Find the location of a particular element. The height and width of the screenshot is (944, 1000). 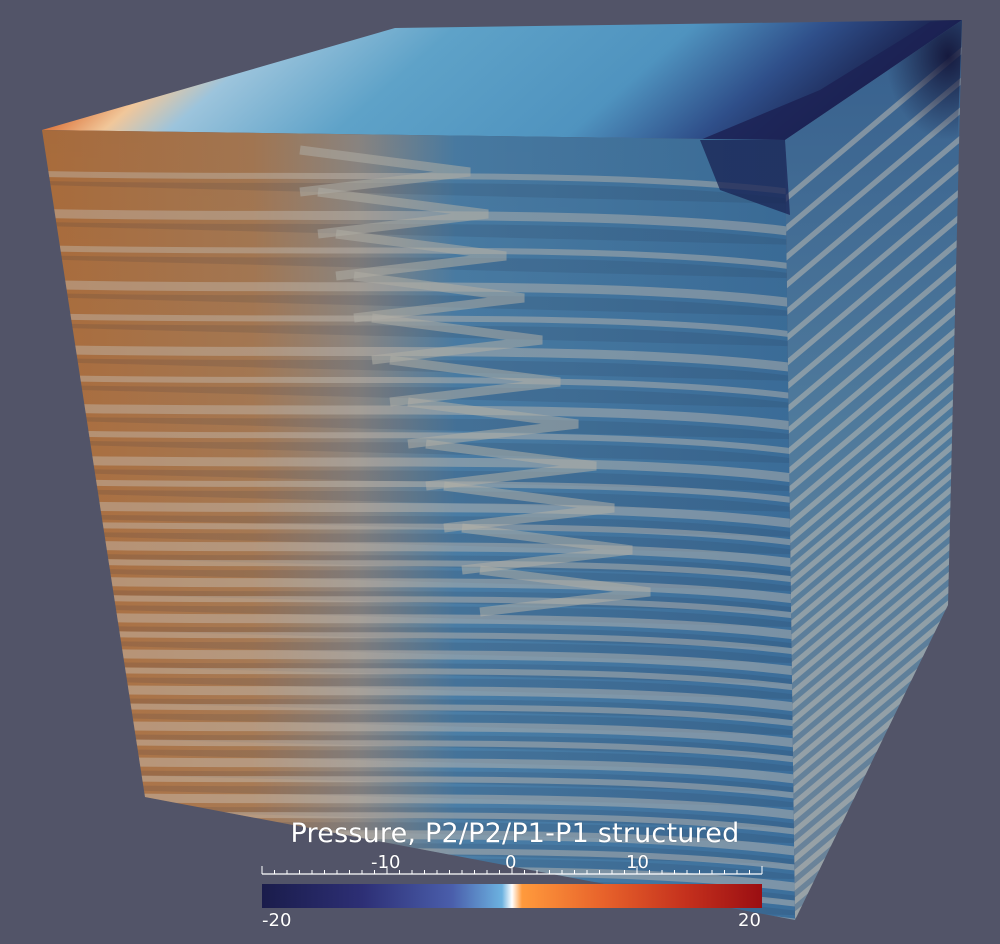

colorbar-min-label: -20 is located at coordinates (277, 920).